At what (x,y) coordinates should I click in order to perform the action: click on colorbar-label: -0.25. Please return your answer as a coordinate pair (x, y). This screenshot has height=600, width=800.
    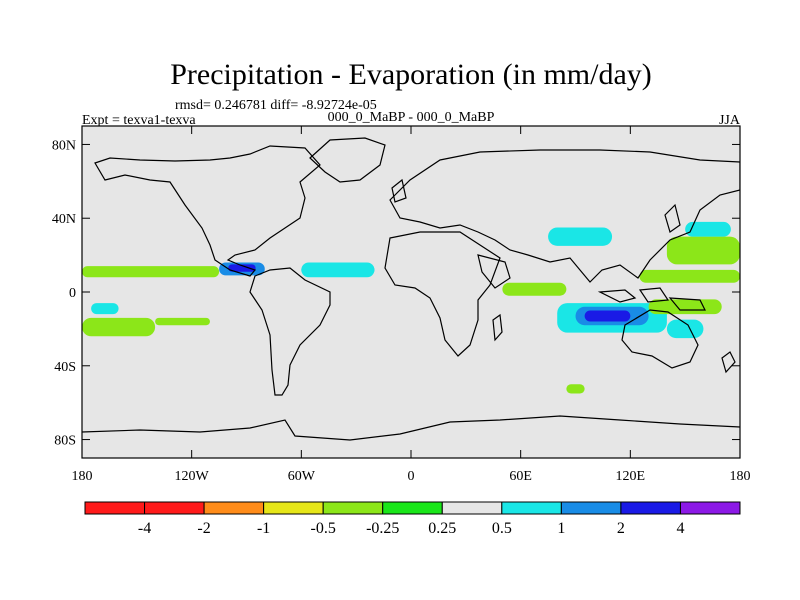
    Looking at the image, I should click on (382, 528).